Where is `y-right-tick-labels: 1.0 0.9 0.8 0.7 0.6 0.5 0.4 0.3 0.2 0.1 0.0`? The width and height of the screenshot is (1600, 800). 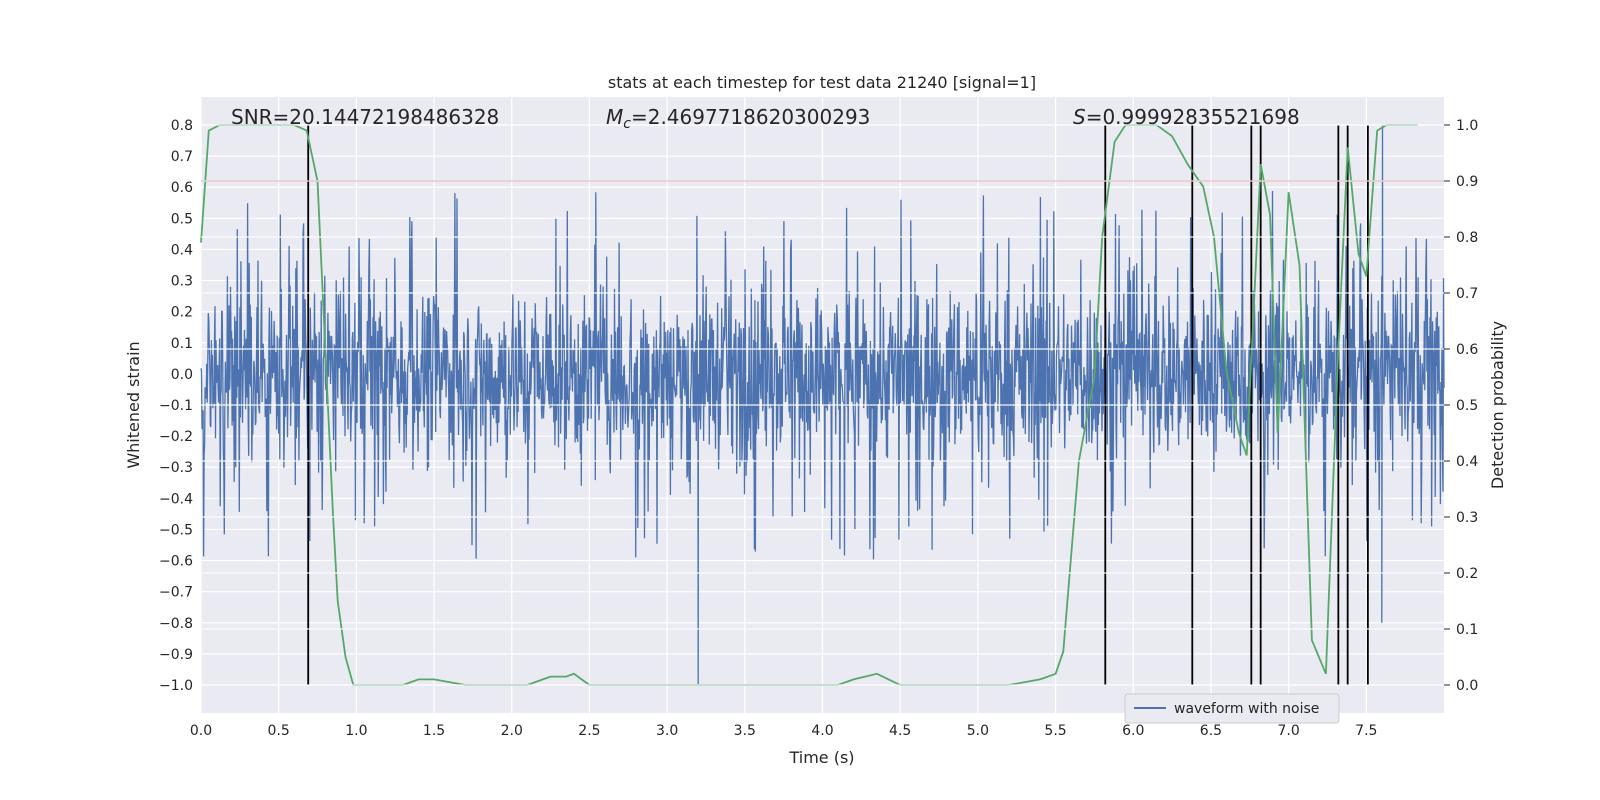 y-right-tick-labels: 1.0 0.9 0.8 0.7 0.6 0.5 0.4 0.3 0.2 0.1 0.0 is located at coordinates (1467, 406).